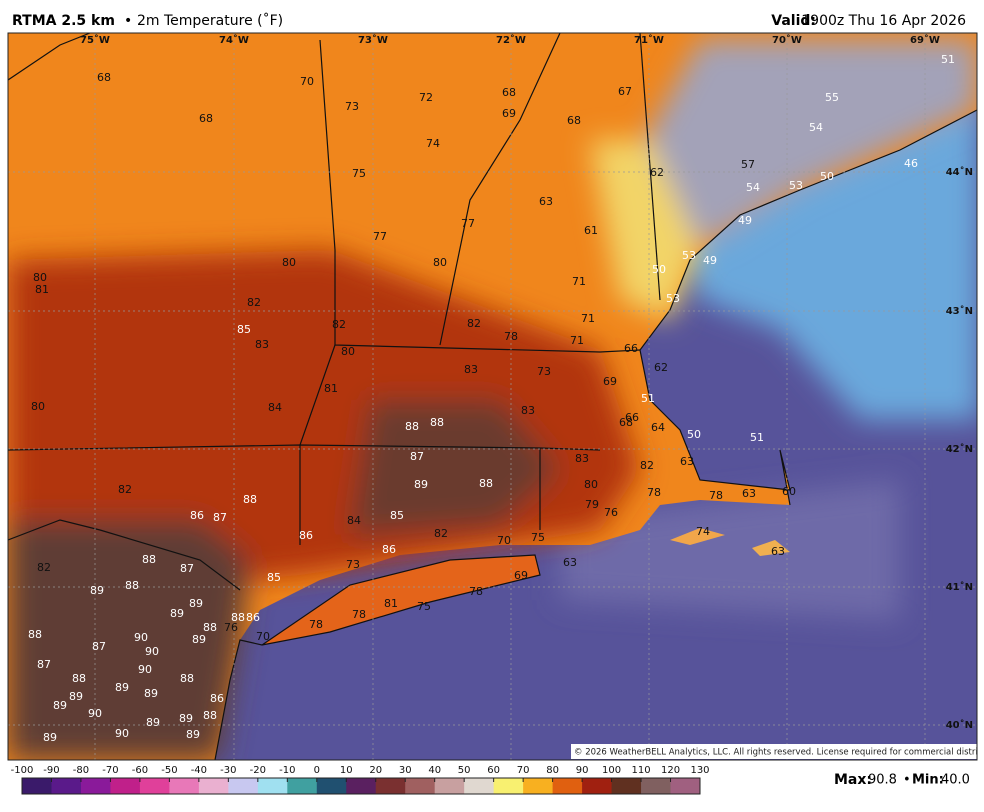 Image resolution: width=984 pixels, height=812 pixels. I want to click on station-temperature: 76, so click(231, 627).